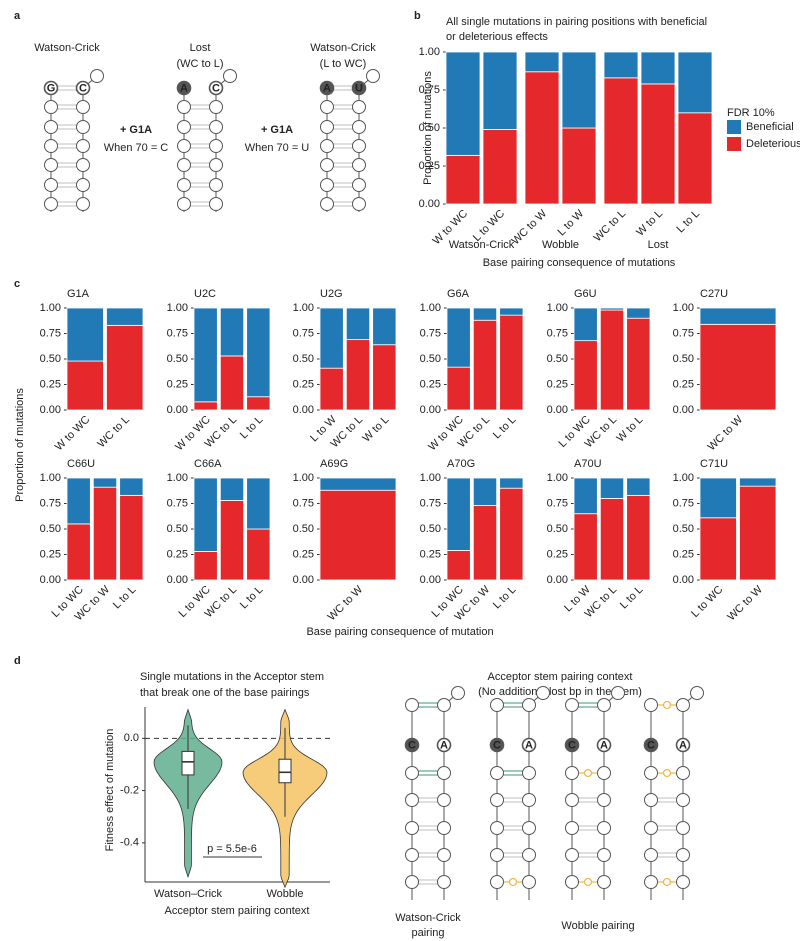  I want to click on panel-label: c, so click(17, 284).